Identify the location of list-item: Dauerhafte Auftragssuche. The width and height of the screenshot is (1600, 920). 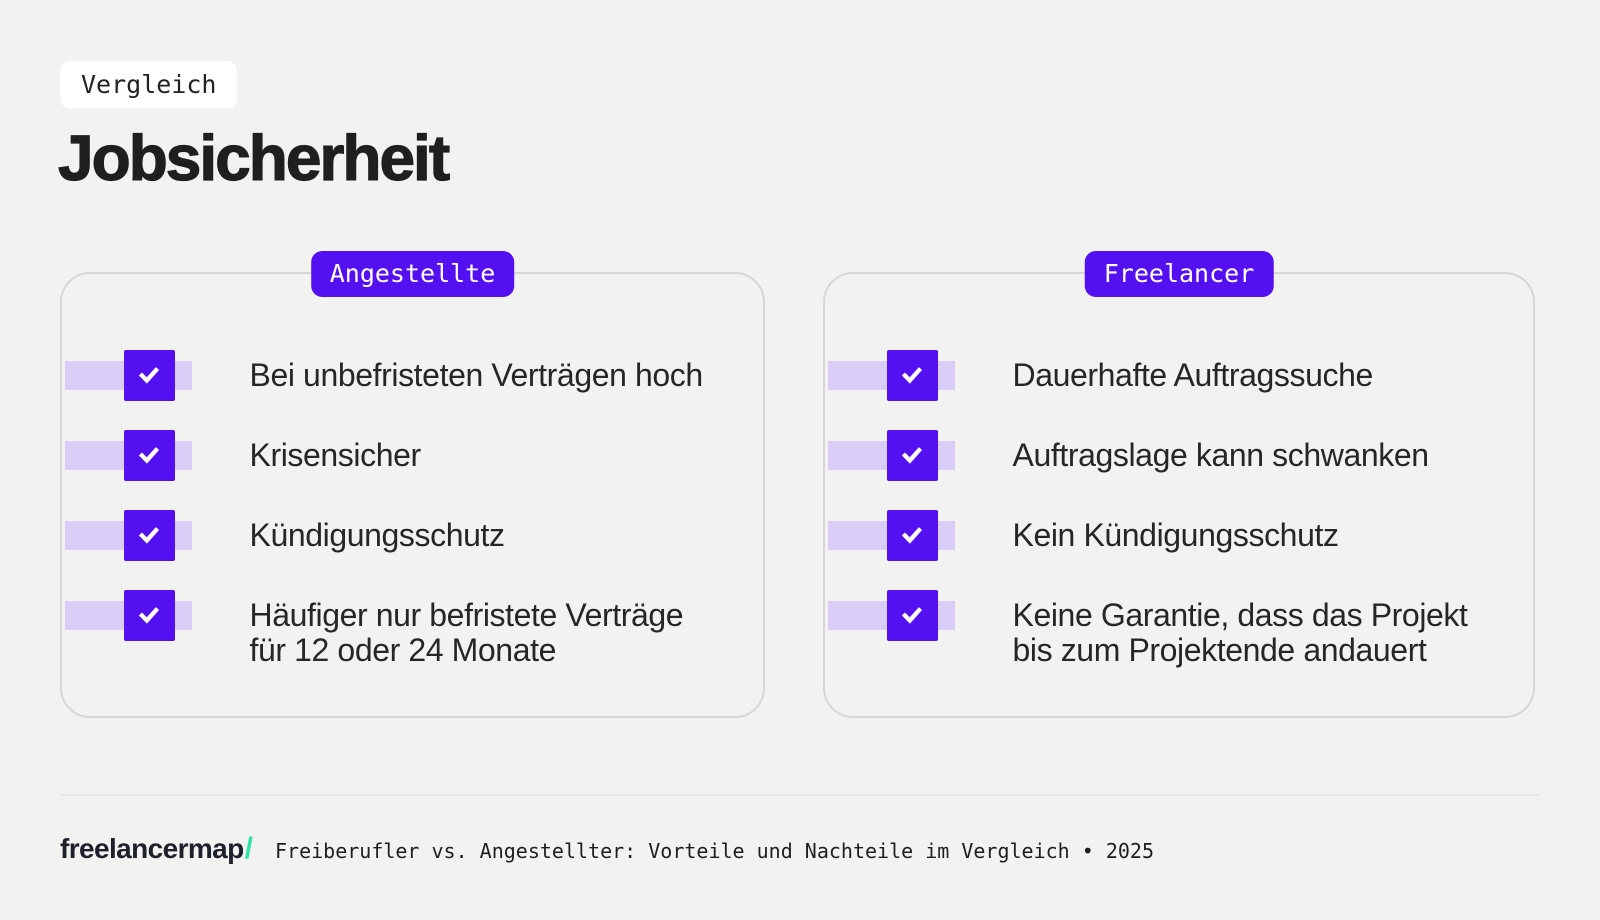
(1179, 375).